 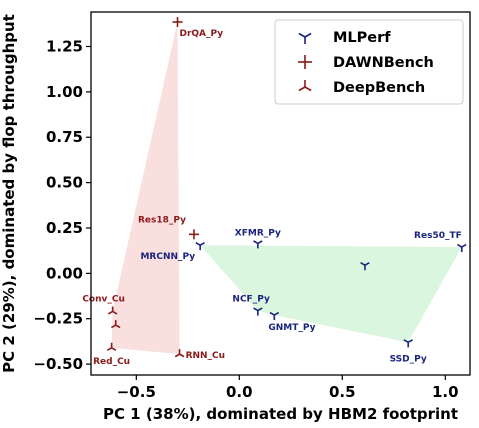 I want to click on deepbench-hull, so click(x=145, y=188).